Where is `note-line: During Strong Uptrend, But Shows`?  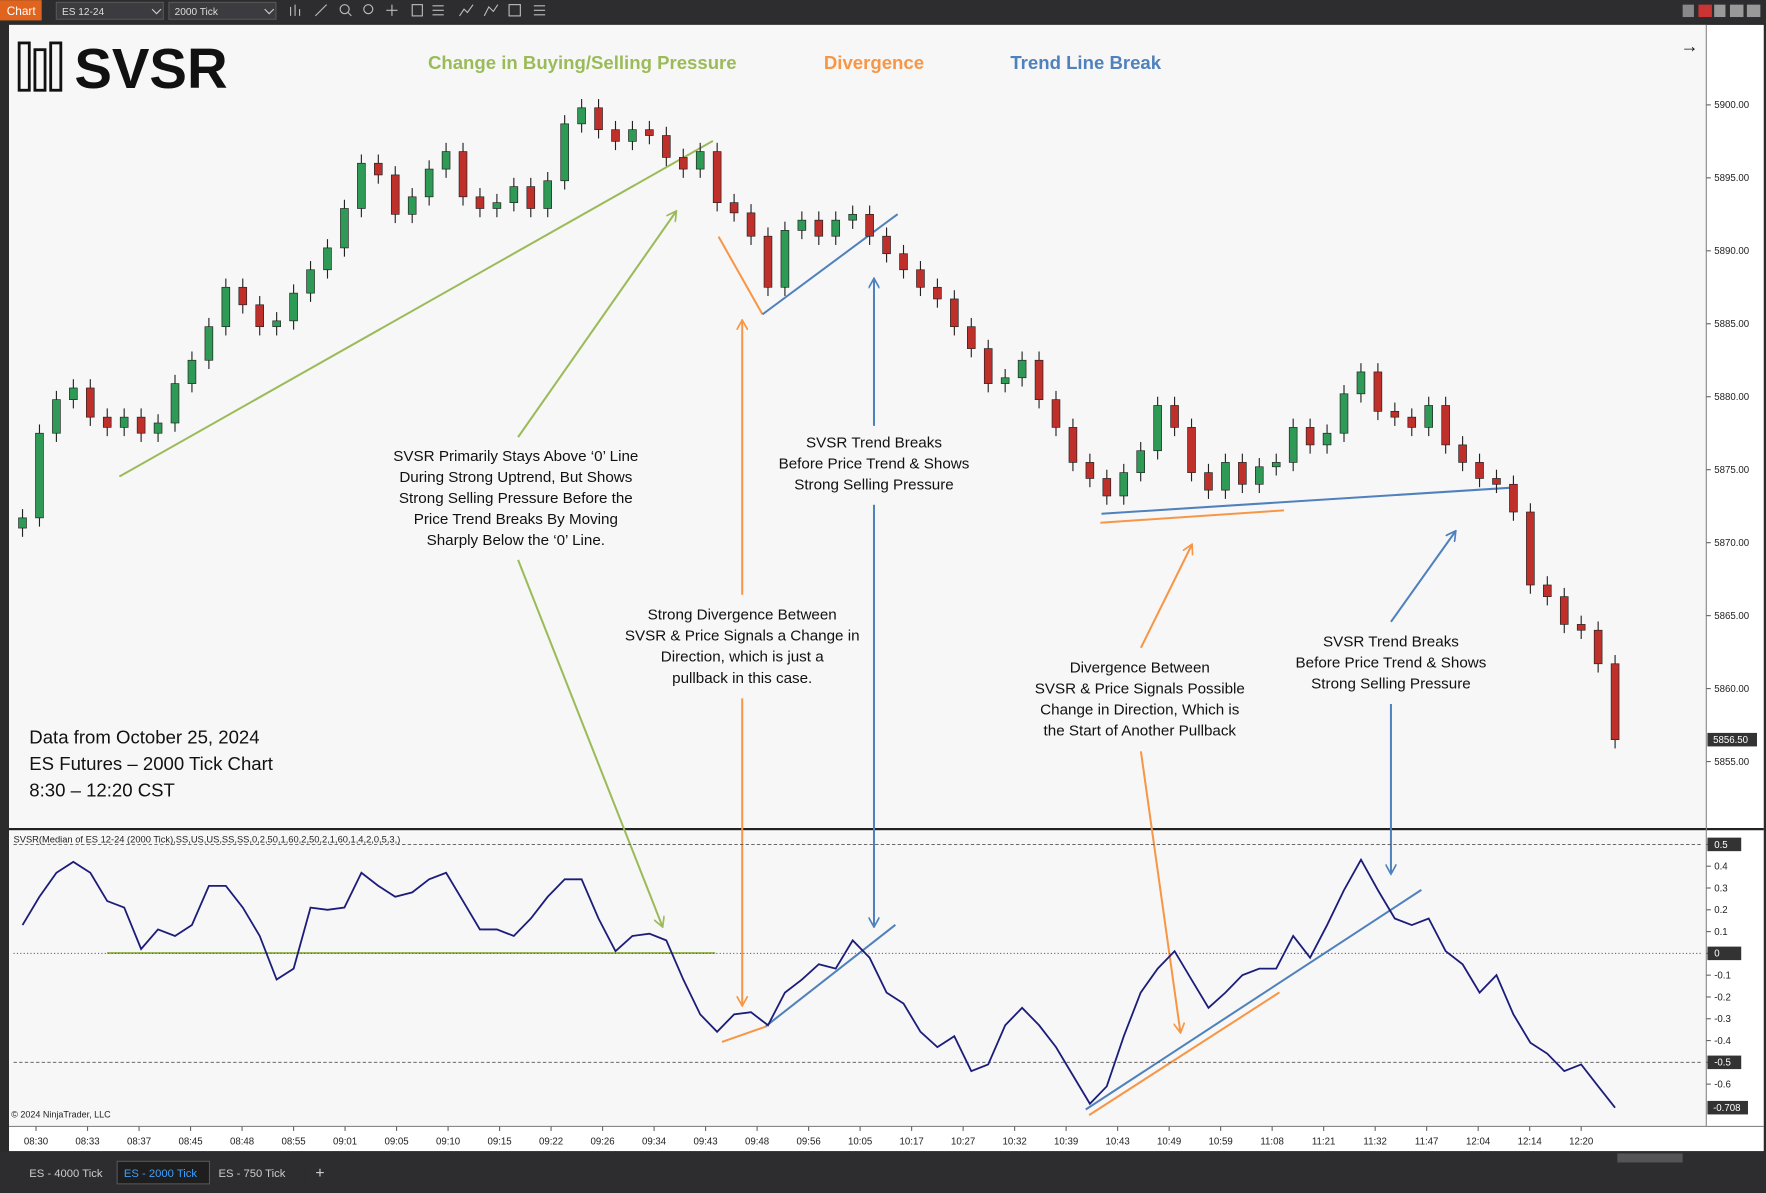
note-line: During Strong Uptrend, But Shows is located at coordinates (515, 477).